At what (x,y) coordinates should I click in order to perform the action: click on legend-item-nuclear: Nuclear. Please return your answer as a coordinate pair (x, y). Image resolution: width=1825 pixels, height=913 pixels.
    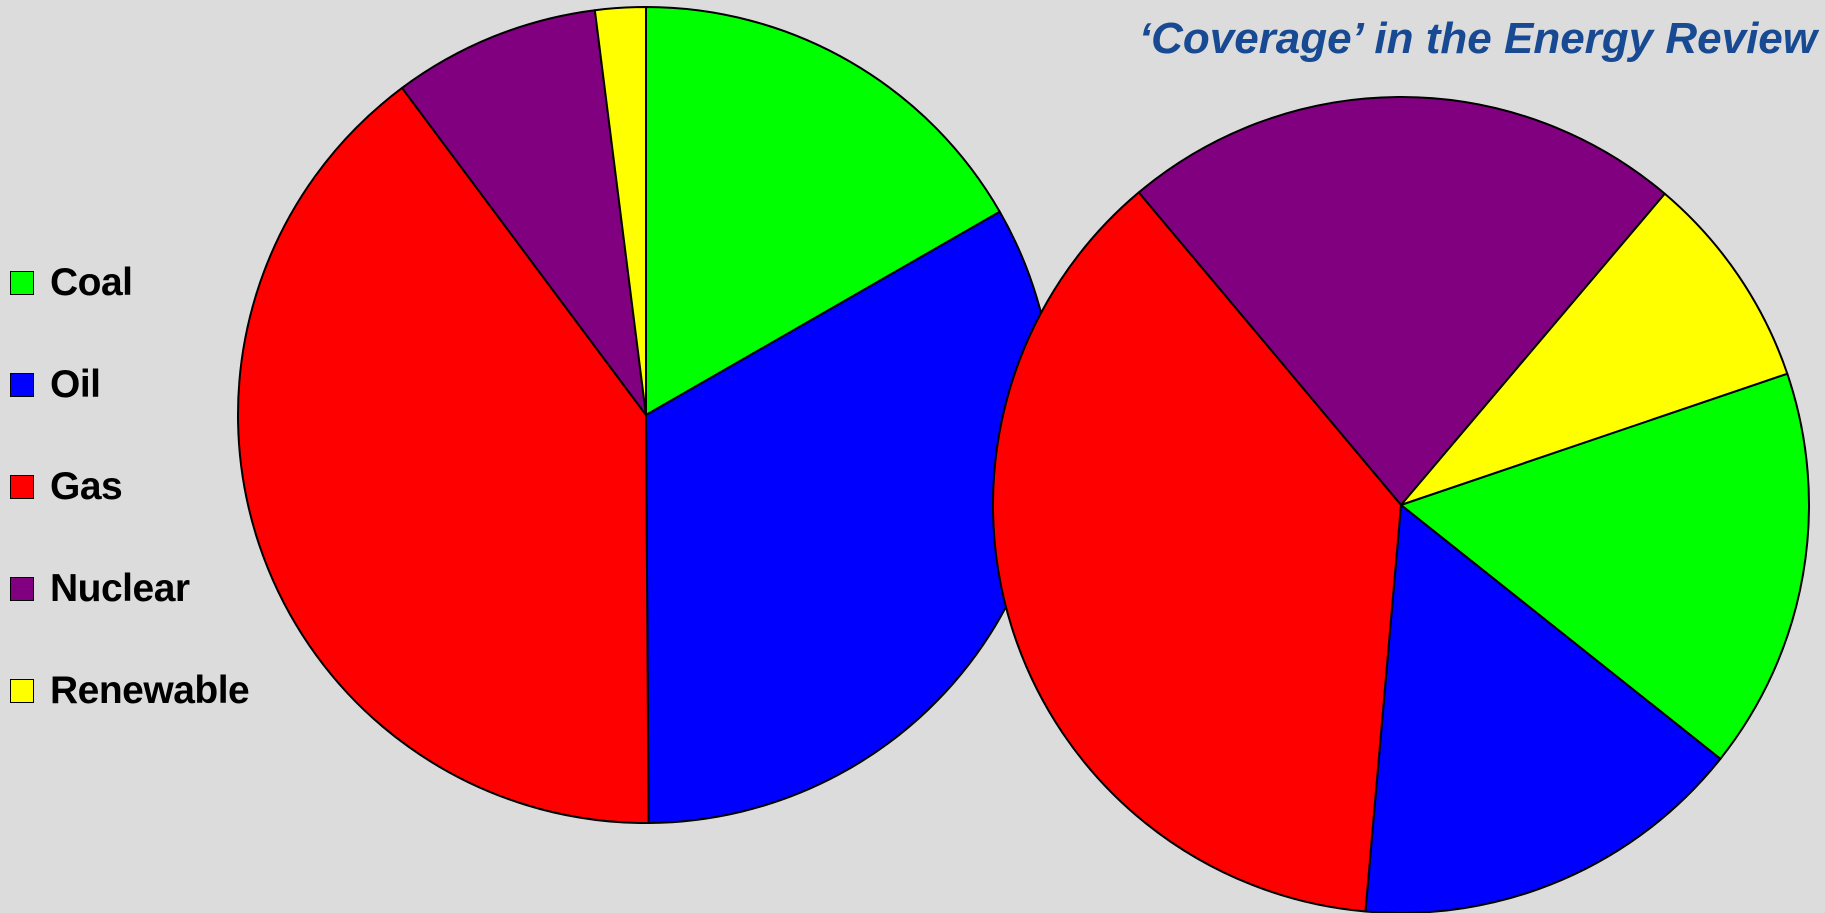
    Looking at the image, I should click on (129, 589).